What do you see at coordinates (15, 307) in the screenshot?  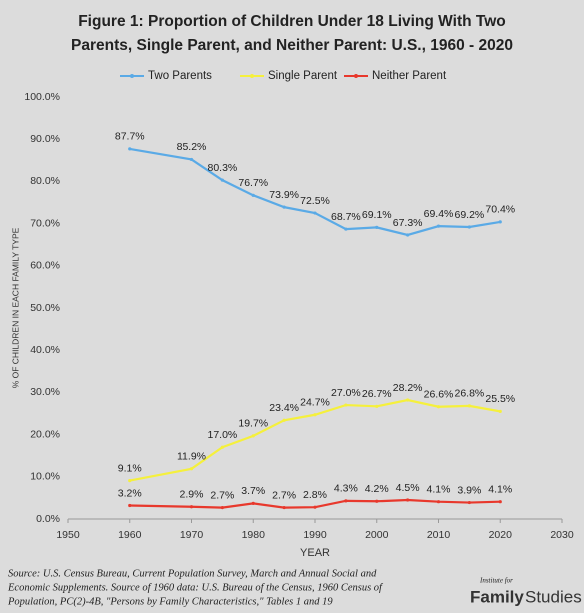 I see `y-axis-label: % OF CHILDREN IN EACH FAMILY TYPE` at bounding box center [15, 307].